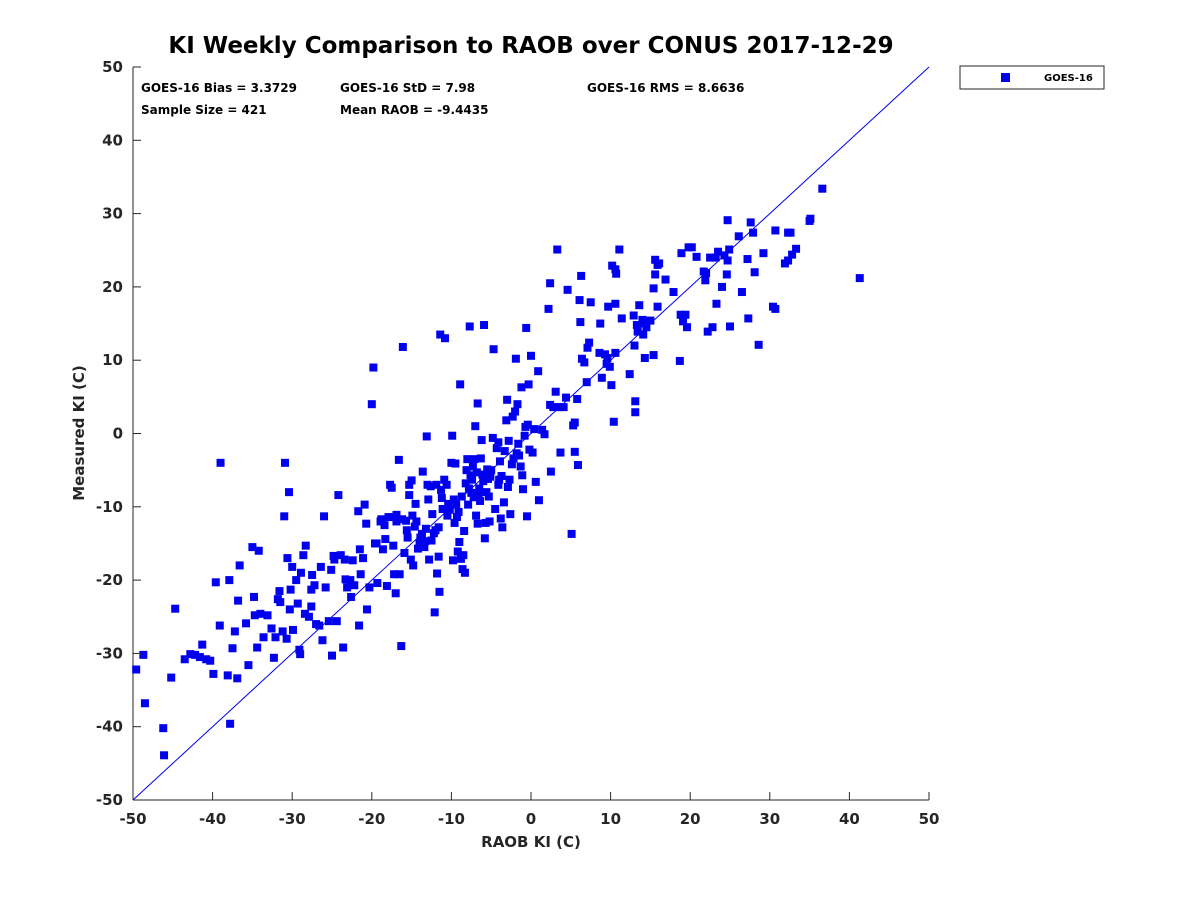 The image size is (1200, 904). Describe the element at coordinates (204, 110) in the screenshot. I see `stat-sample-size: Sample Size = 421` at that location.